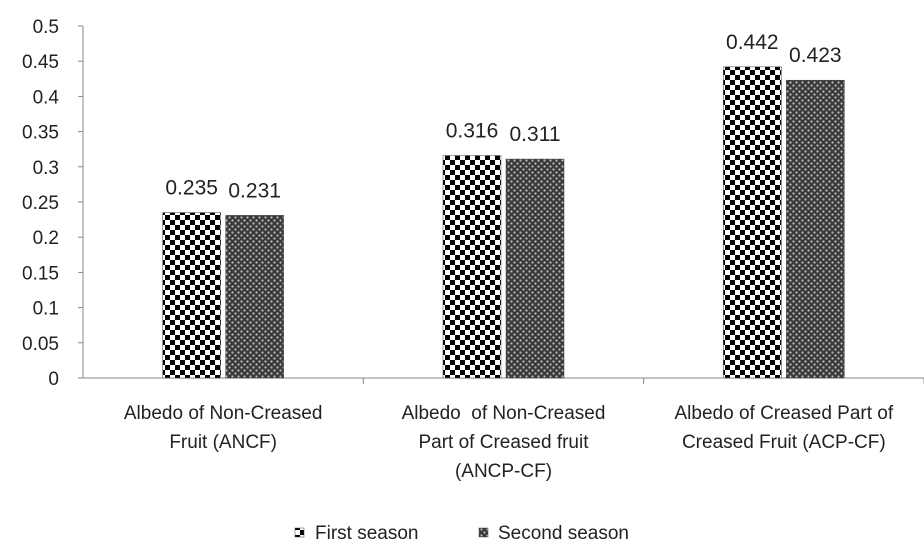 The image size is (924, 544). What do you see at coordinates (784, 413) in the screenshot?
I see `category-label: Albedo of Creased Part of` at bounding box center [784, 413].